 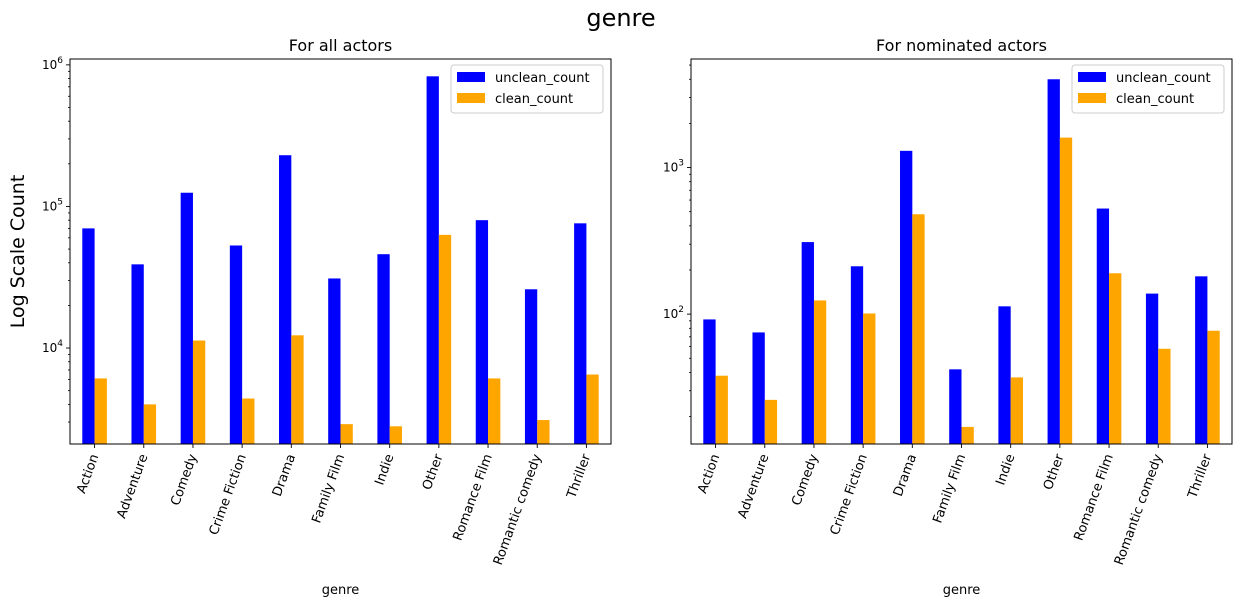 I want to click on y-tick-label: 10⁶, so click(x=52, y=64).